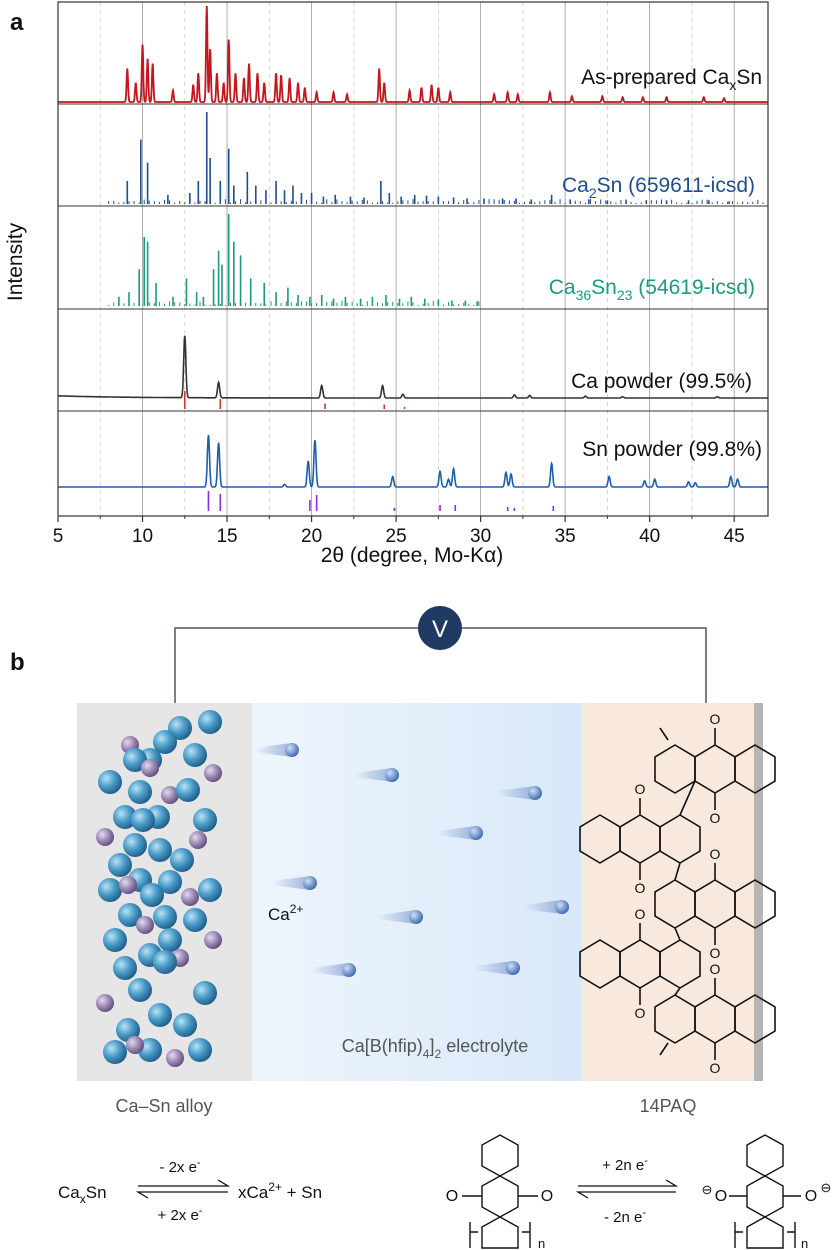  Describe the element at coordinates (411, 860) in the screenshot. I see `calcium-ions` at that location.